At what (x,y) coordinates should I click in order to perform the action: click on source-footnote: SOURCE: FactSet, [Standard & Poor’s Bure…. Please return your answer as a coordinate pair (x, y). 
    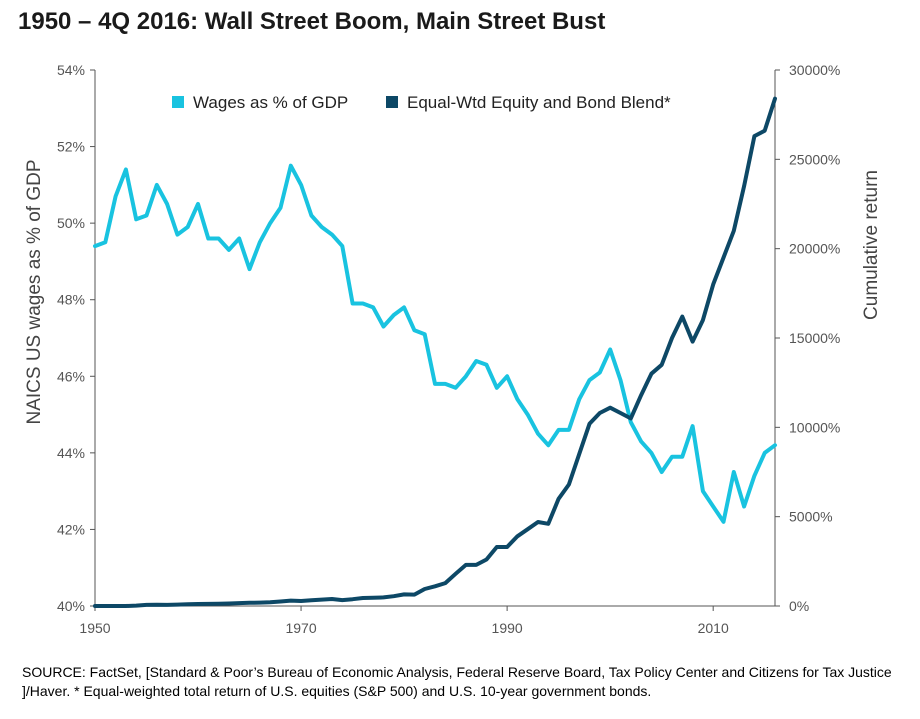
    Looking at the image, I should click on (457, 681).